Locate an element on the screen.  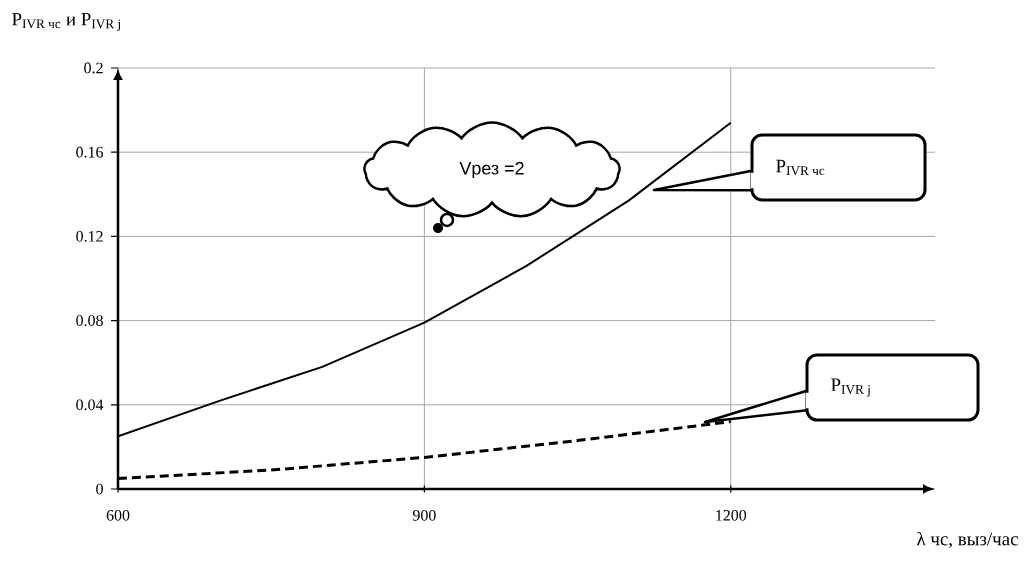
x-tick-label: 600 is located at coordinates (118, 515).